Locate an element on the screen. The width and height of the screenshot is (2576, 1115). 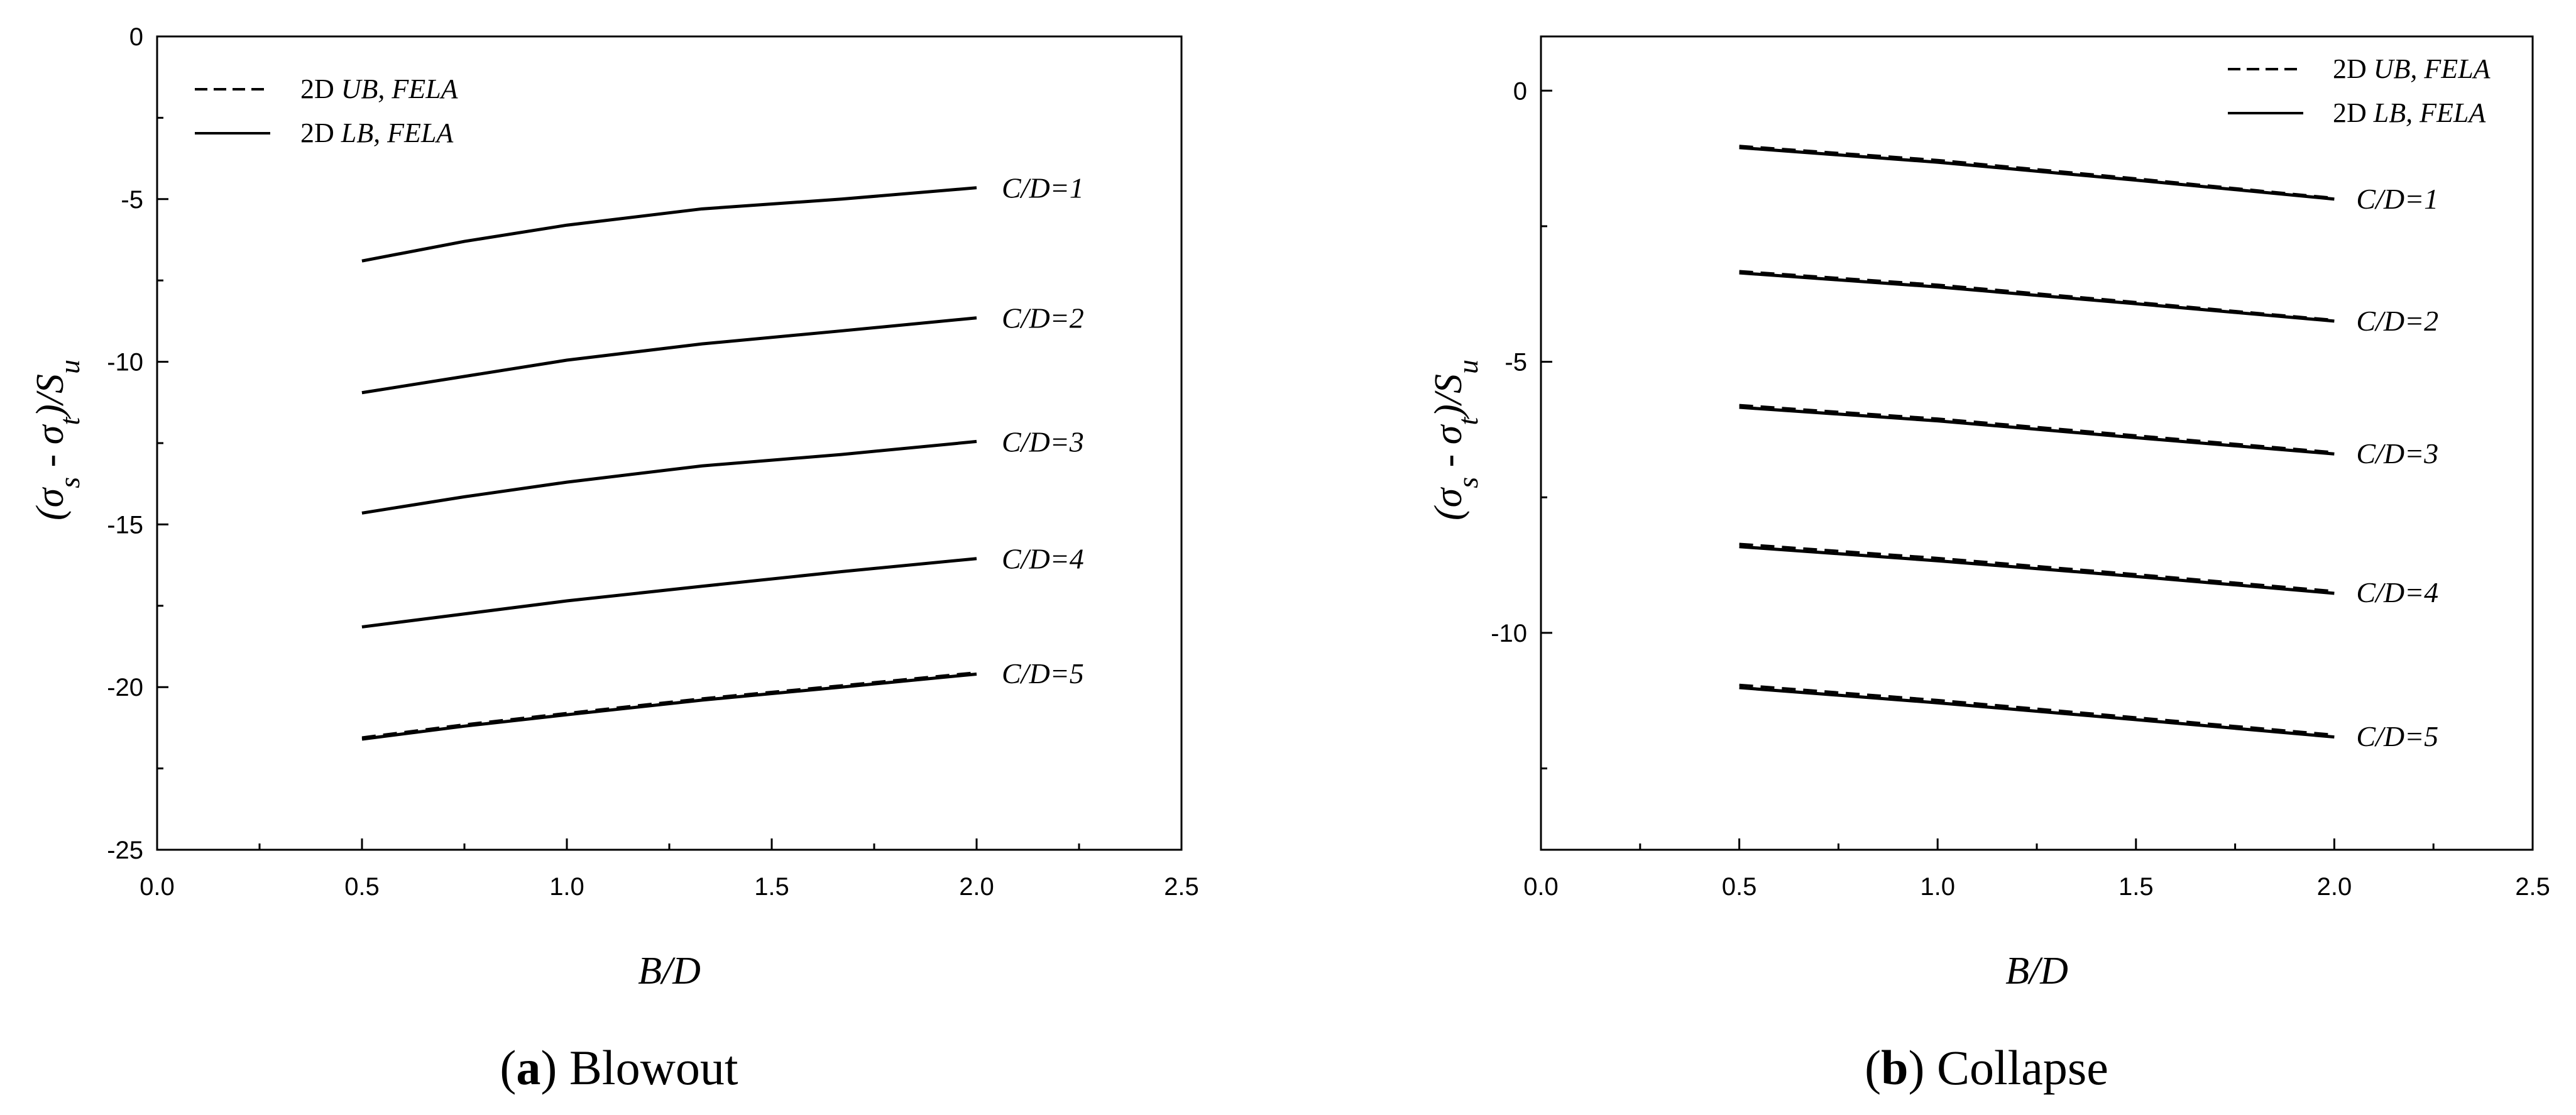
blowout-y-axis-title: (σs - σt)/Su is located at coordinates (57, 440).